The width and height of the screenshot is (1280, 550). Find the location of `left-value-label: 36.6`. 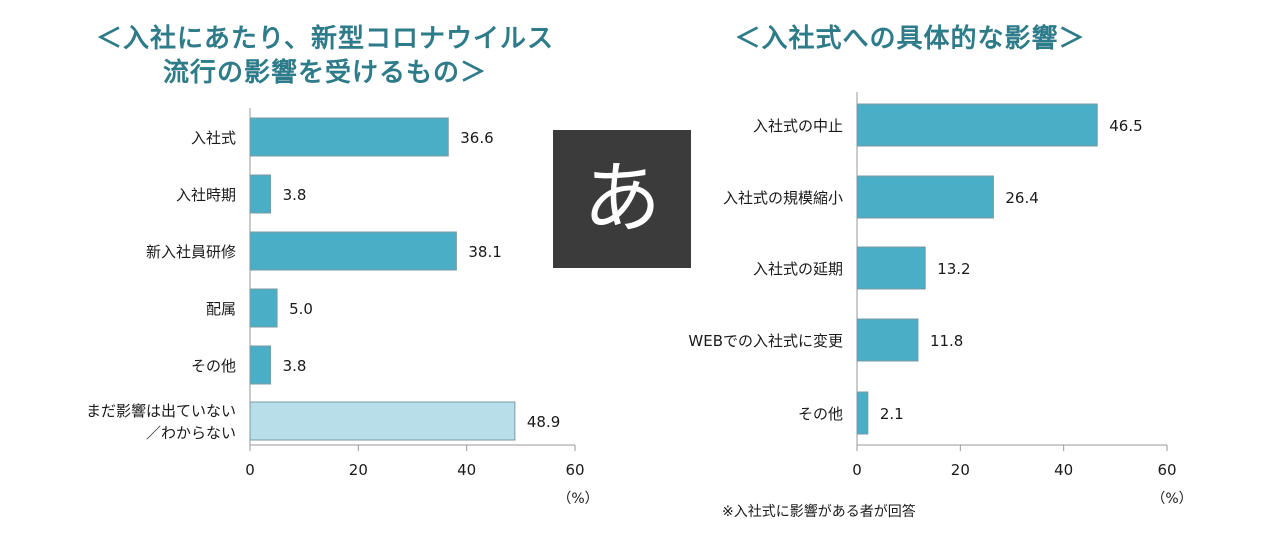

left-value-label: 36.6 is located at coordinates (476, 138).